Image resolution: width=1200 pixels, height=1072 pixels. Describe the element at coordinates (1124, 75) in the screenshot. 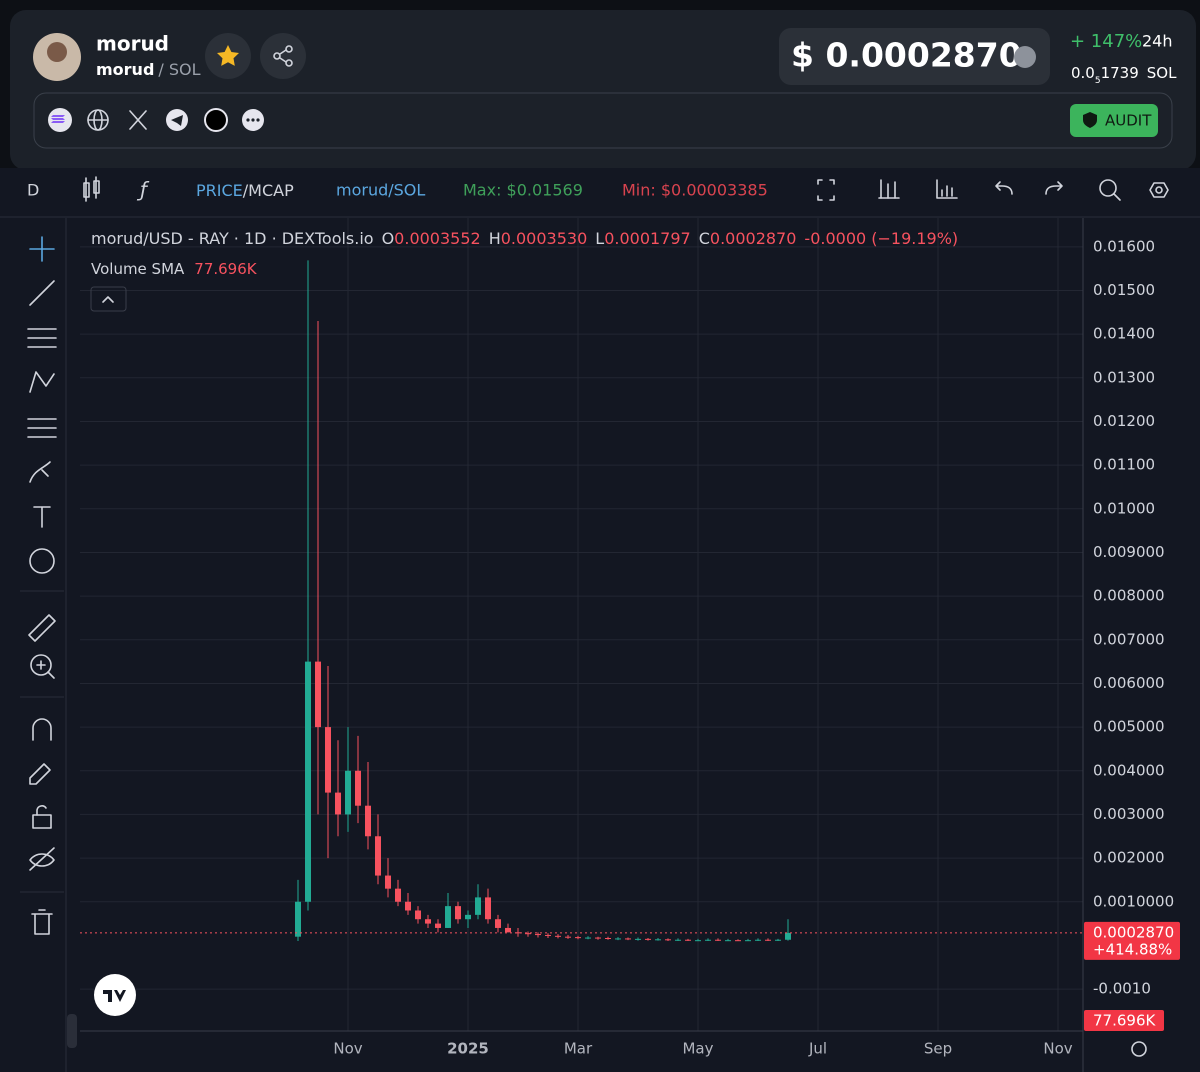

I see `sol-price: 0.051739 SOL` at that location.